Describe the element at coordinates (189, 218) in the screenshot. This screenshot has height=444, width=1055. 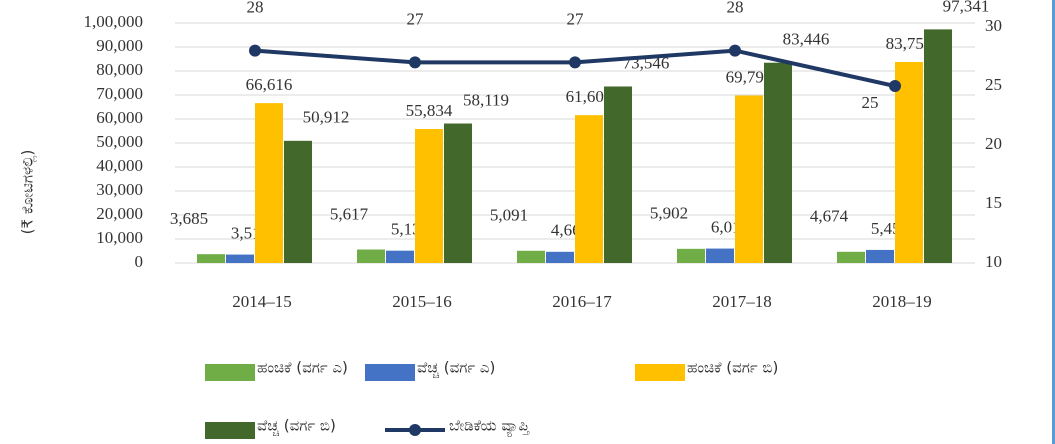
I see `value-label: 3,685` at that location.